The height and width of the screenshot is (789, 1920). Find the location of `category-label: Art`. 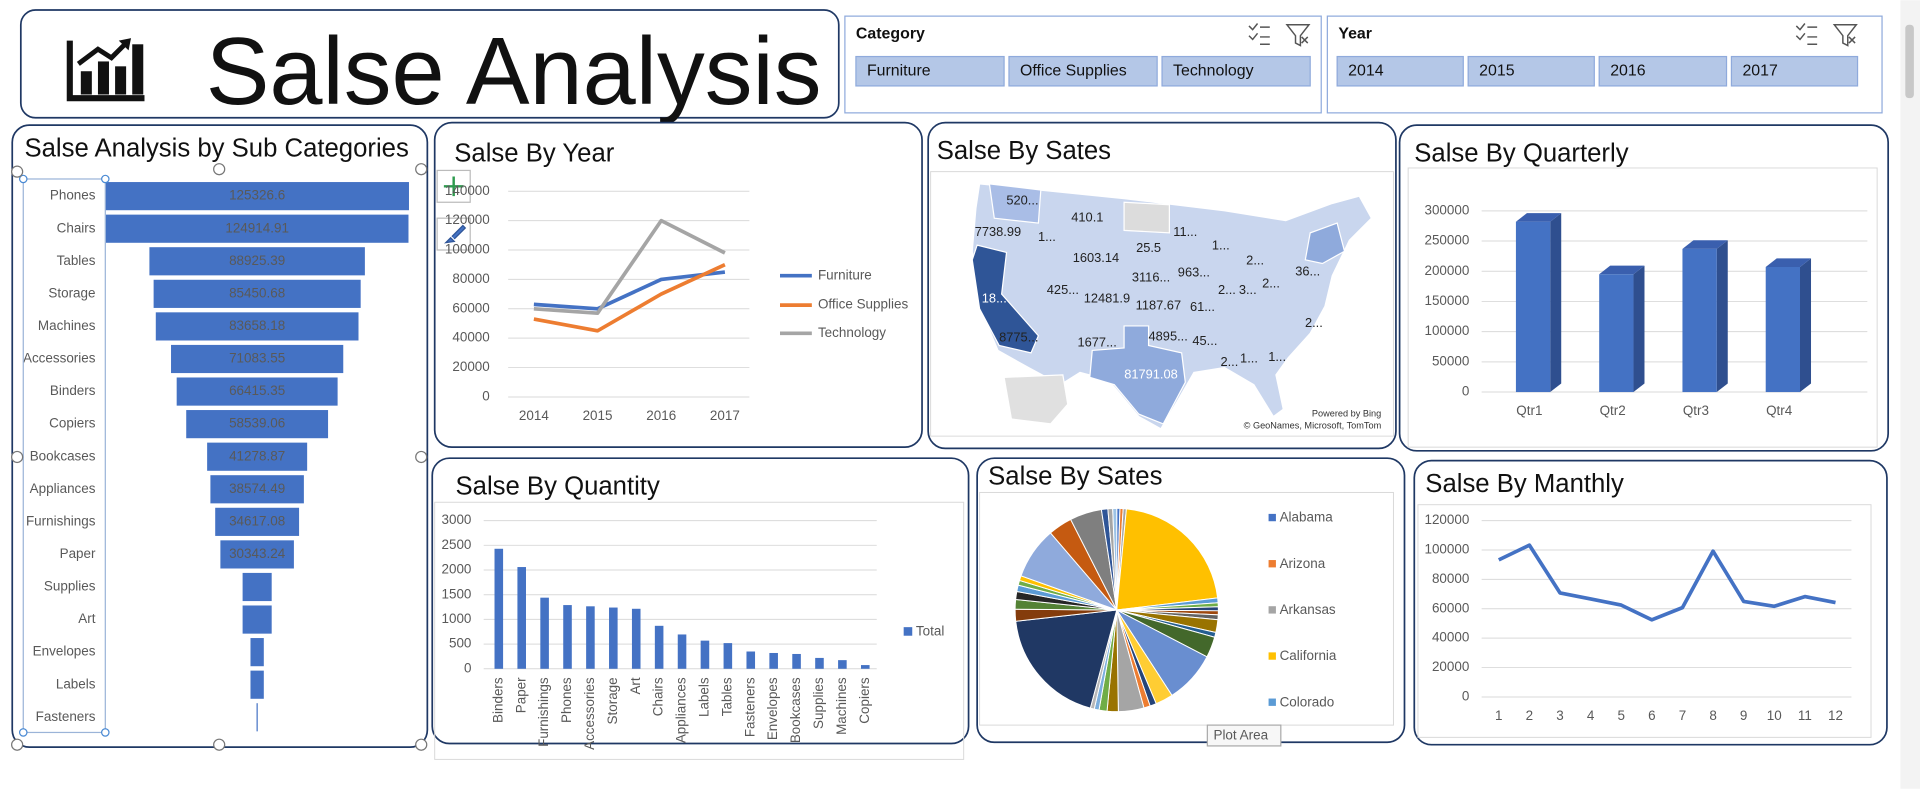

category-label: Art is located at coordinates (86, 618).